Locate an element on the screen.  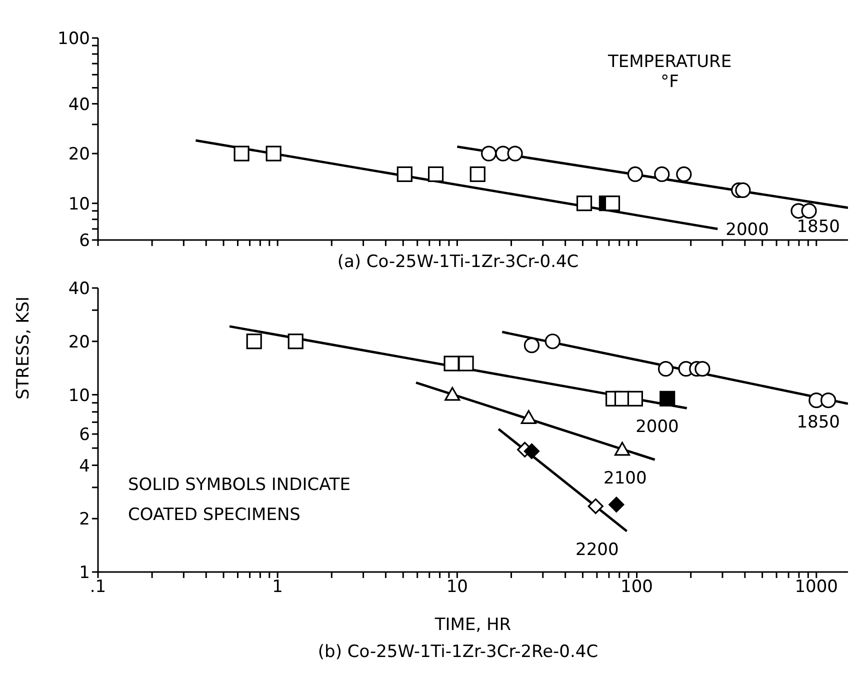
x-axis-title: TIME, HR is located at coordinates (473, 625).